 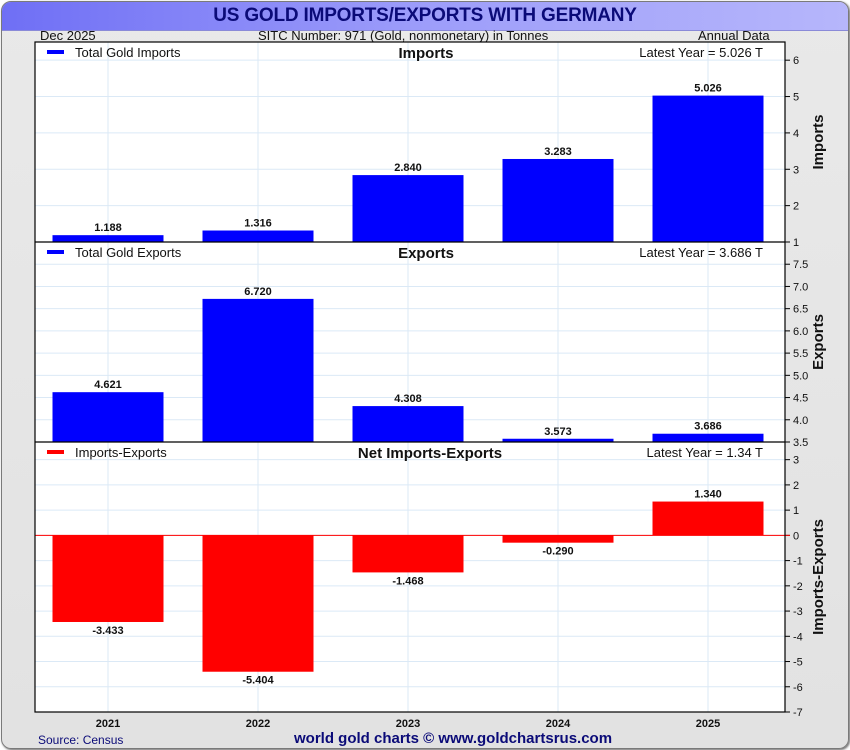 I want to click on exports-value-label: 4.621, so click(x=108, y=385).